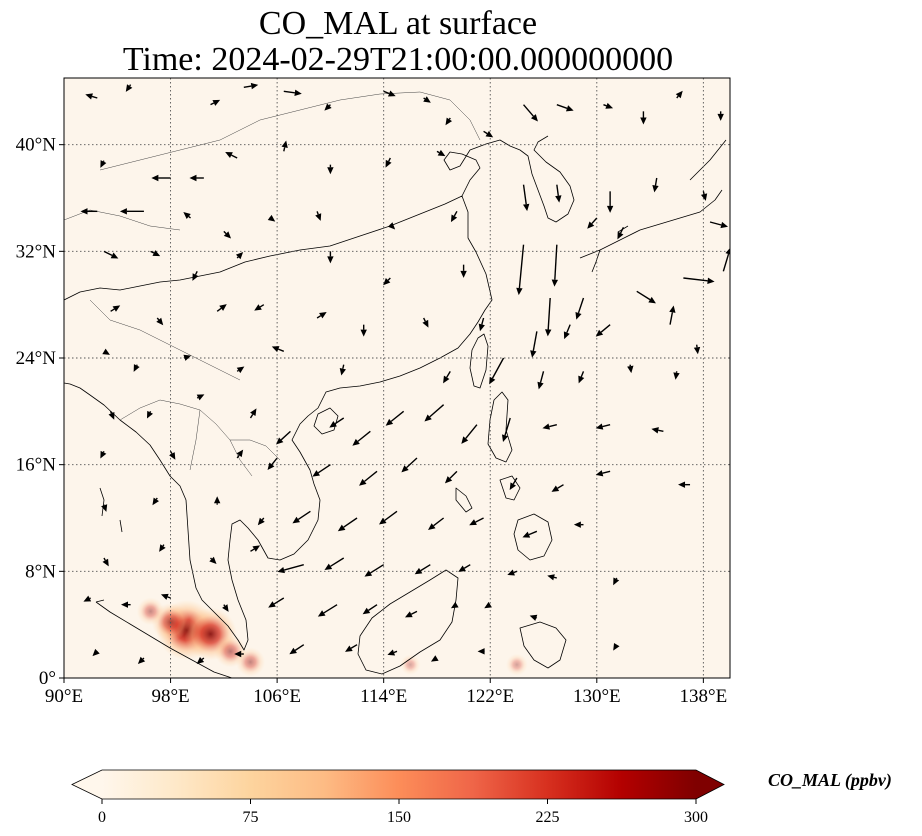 This screenshot has width=922, height=836. Describe the element at coordinates (111, 510) in the screenshot. I see `coastline-andaman` at that location.